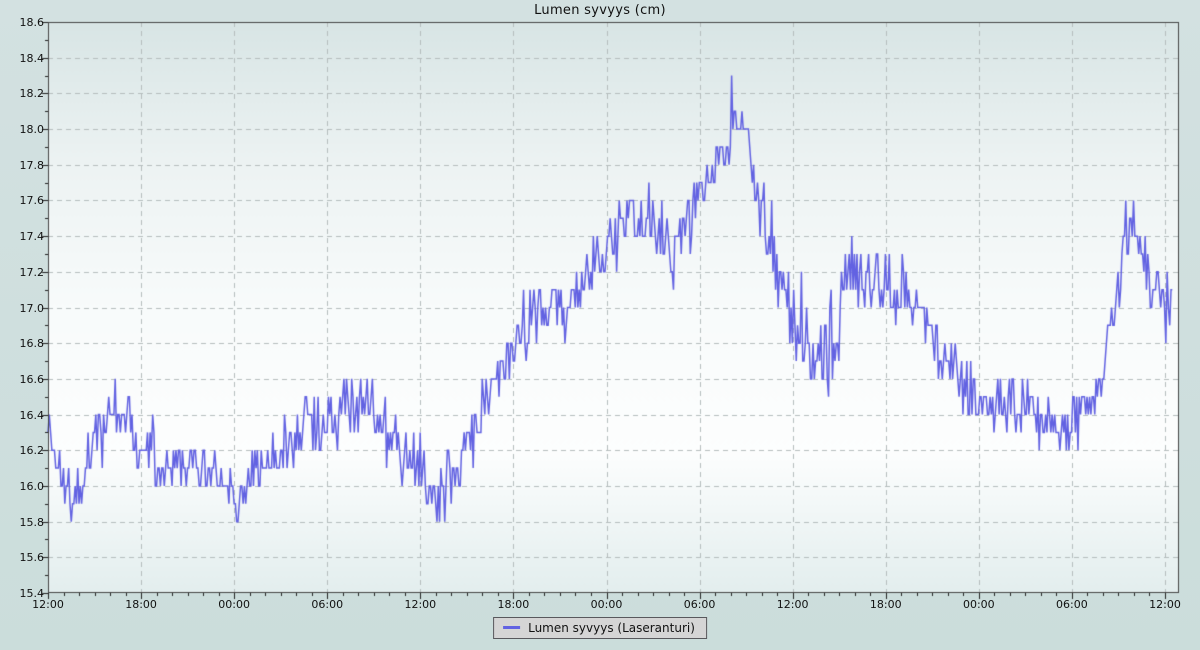 This screenshot has width=1200, height=650. I want to click on y-tick-label: 15.6, so click(32, 558).